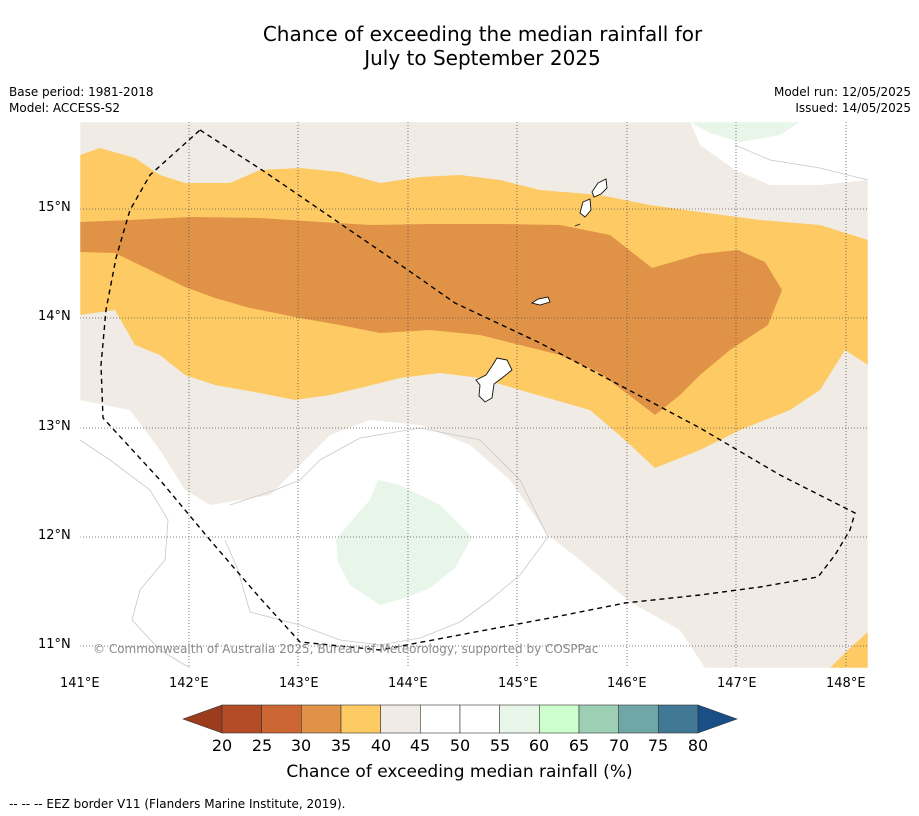  What do you see at coordinates (54, 207) in the screenshot?
I see `lat-label-15: 15°N` at bounding box center [54, 207].